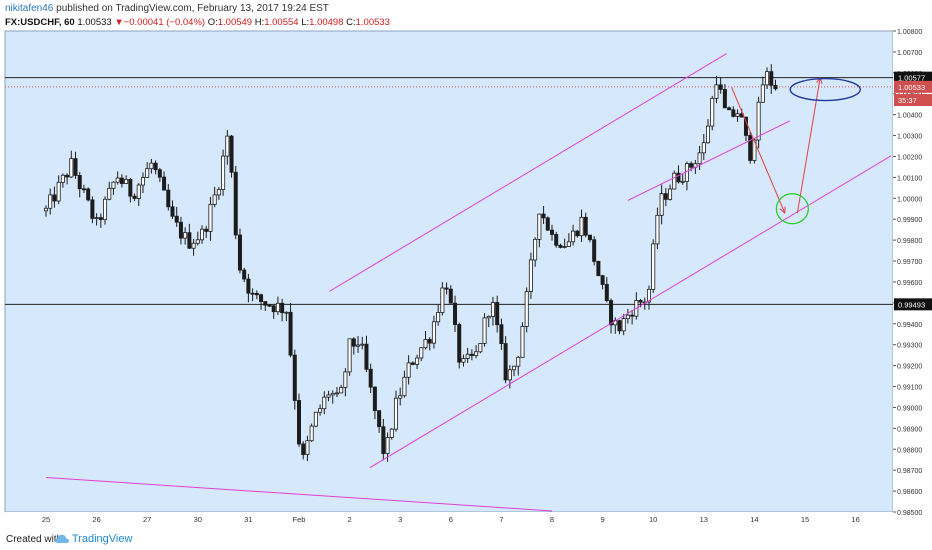 This screenshot has width=932, height=550. I want to click on y-tick-label: 1.00300, so click(909, 137).